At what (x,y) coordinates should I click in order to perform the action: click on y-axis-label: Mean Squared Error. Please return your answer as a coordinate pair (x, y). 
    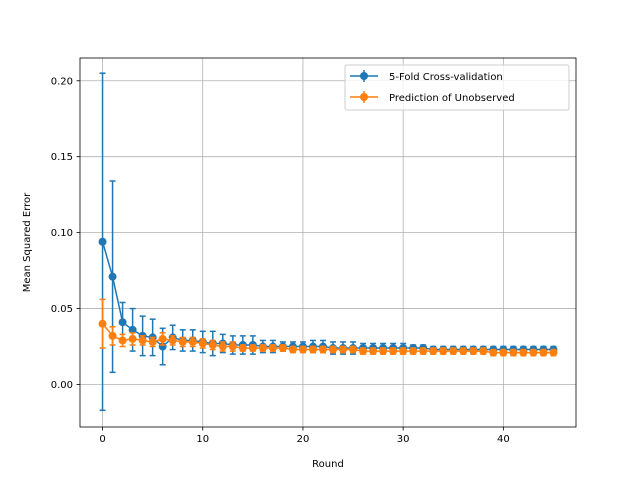
    Looking at the image, I should click on (27, 242).